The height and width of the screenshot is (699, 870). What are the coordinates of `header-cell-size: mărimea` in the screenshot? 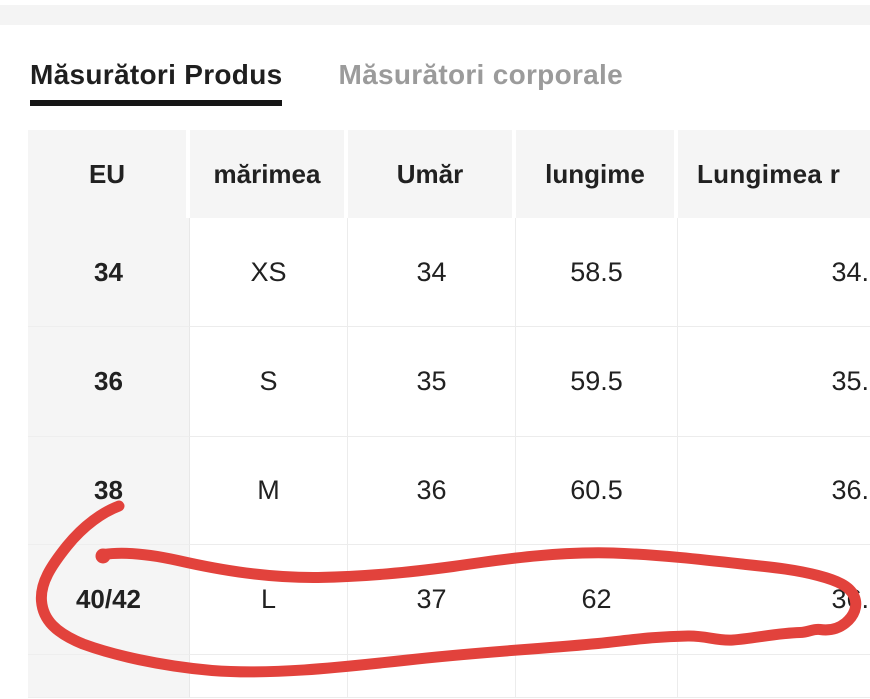 It's located at (269, 174).